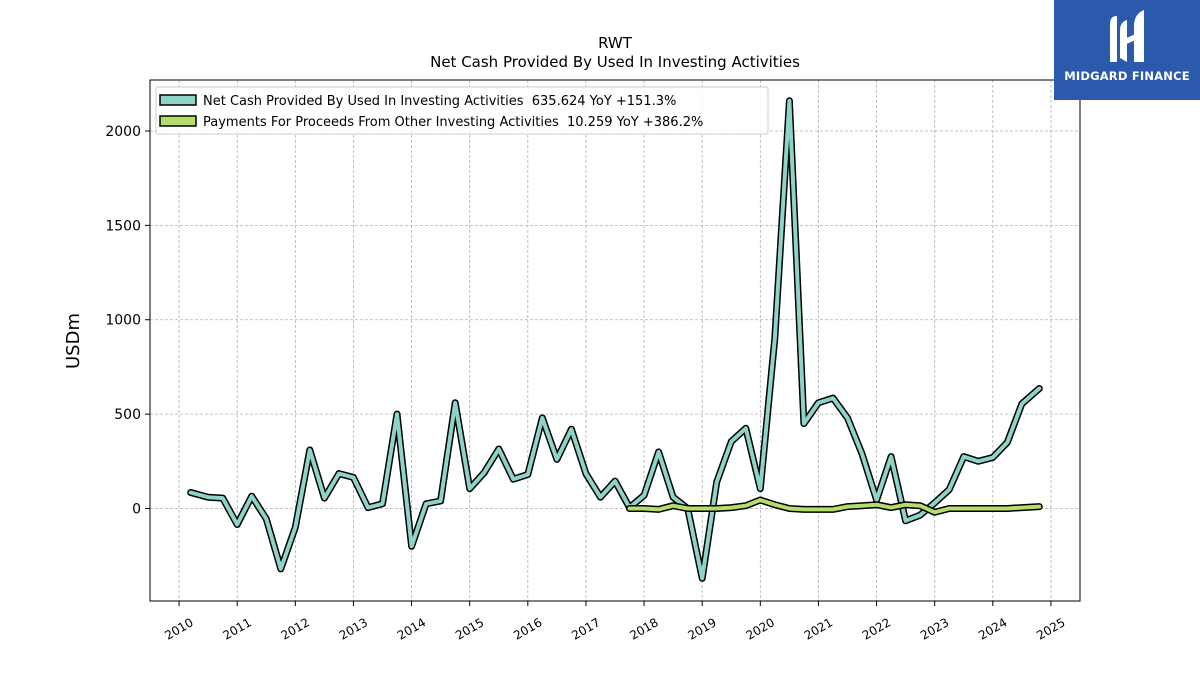  I want to click on x-tick-label: 2010, so click(178, 628).